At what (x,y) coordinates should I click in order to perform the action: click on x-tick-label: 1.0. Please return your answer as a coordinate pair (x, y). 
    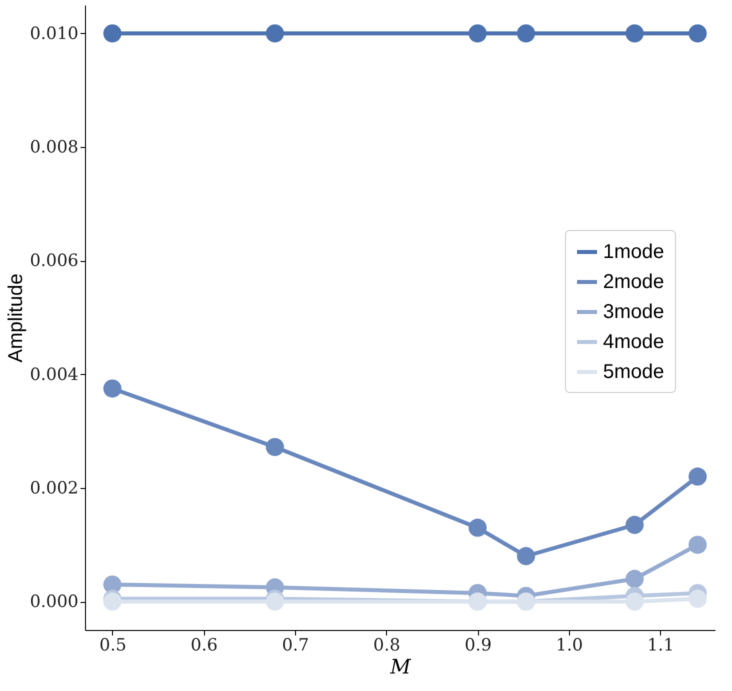
    Looking at the image, I should click on (569, 646).